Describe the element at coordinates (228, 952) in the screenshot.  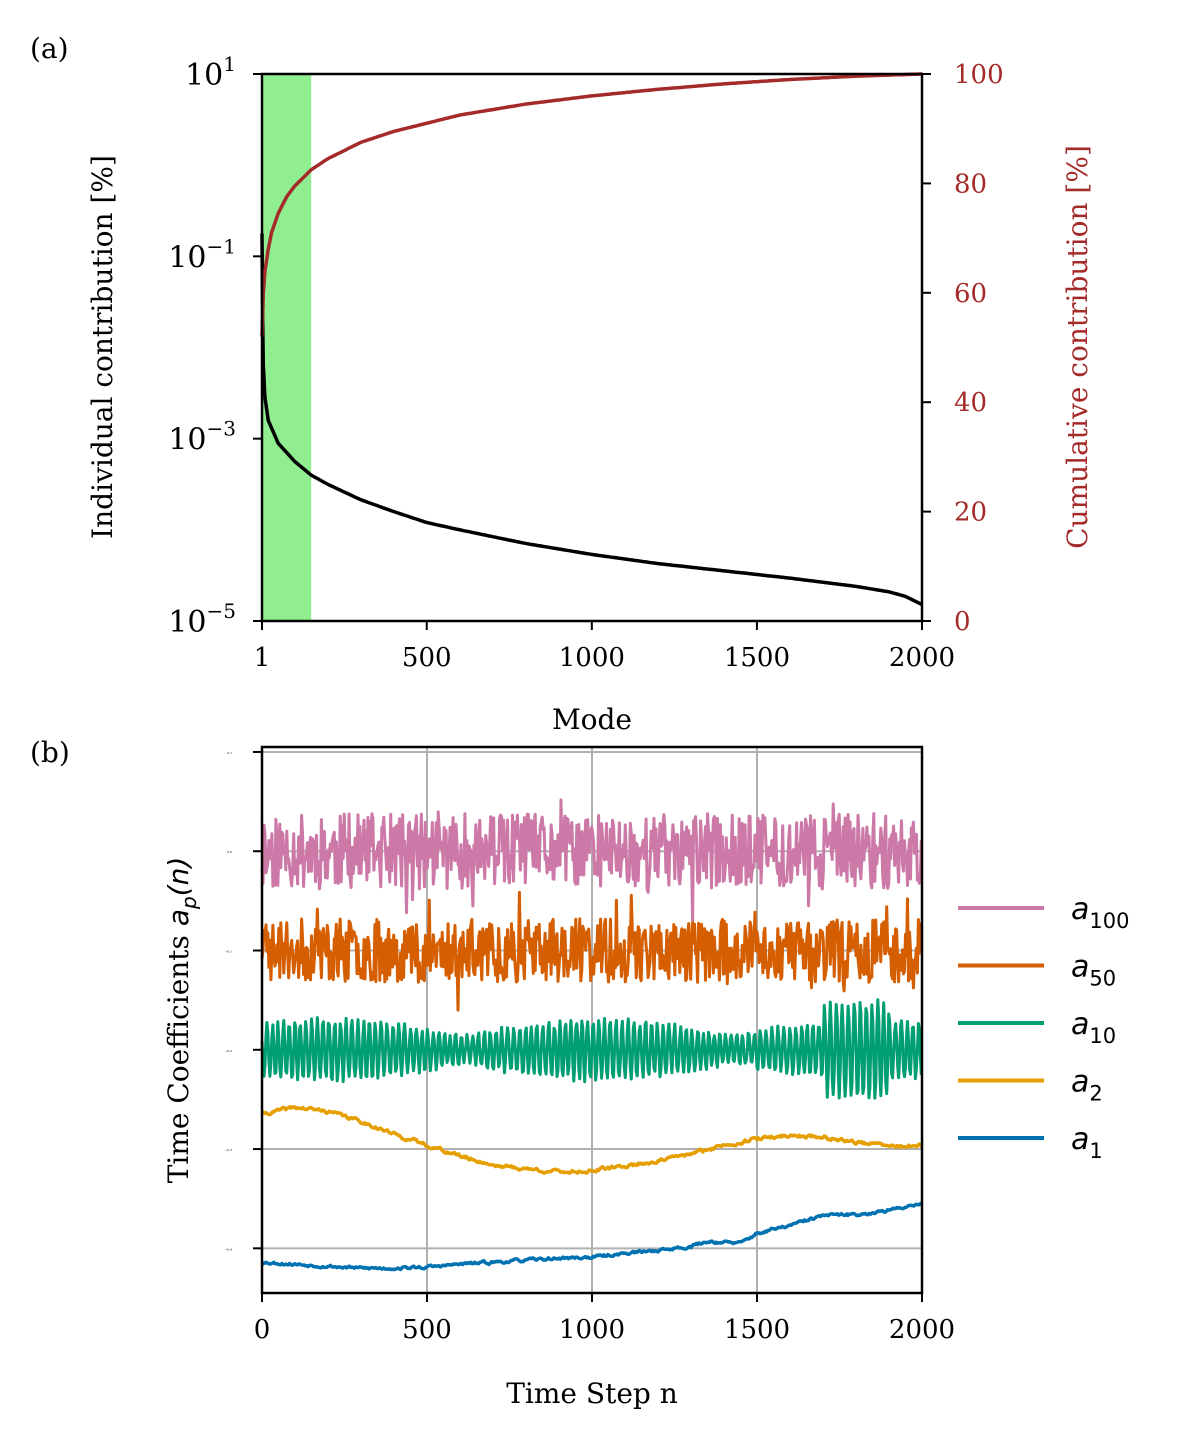
I see `y-tick-label: −0.1` at that location.